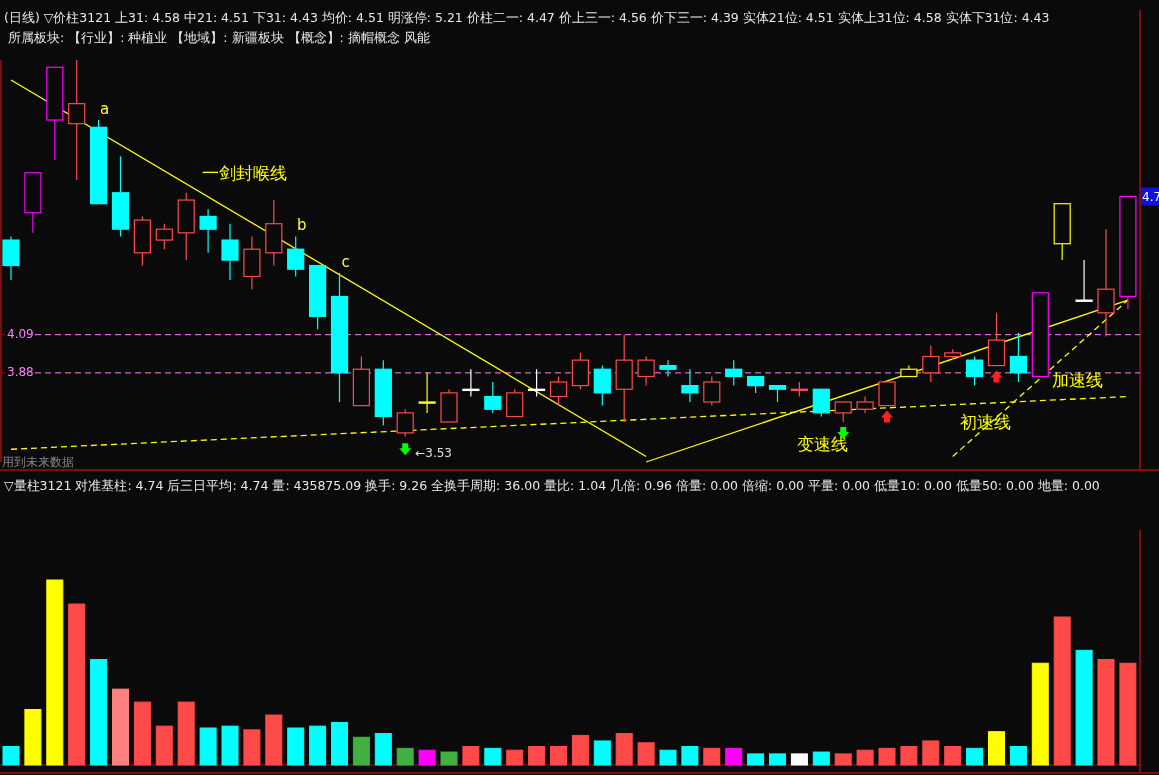  I want to click on text: 所属板块: 【行业】: 种植业 【地域】: 新疆板块 【概念】: 摘帽概念 风能, so click(219, 37).